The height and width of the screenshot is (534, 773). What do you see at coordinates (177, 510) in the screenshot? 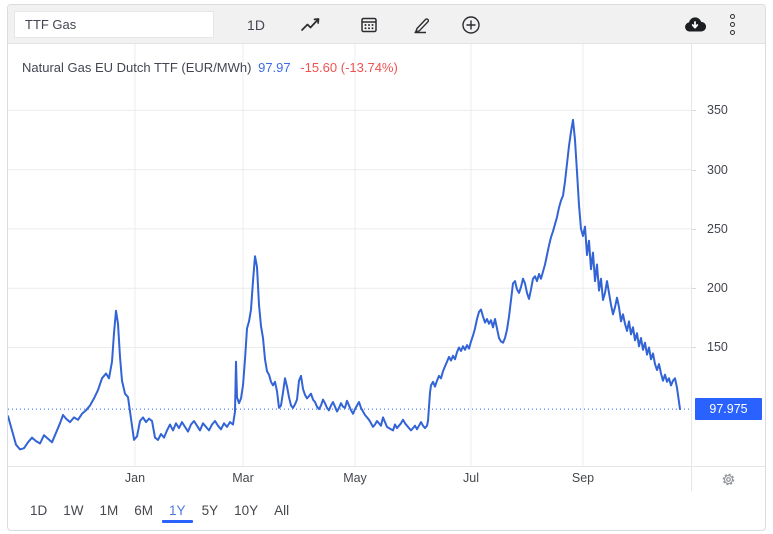
I see `range-option-1y: 1Y` at bounding box center [177, 510].